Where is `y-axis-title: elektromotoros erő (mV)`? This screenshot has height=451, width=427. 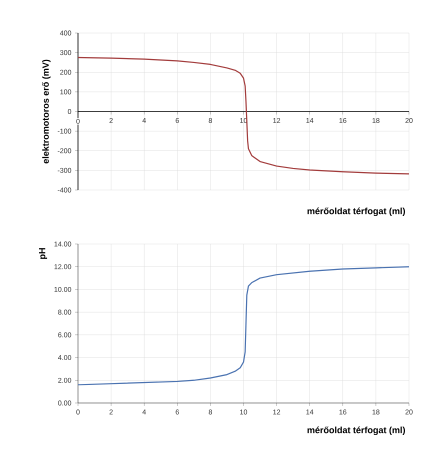
y-axis-title: elektromotoros erő (mV) is located at coordinates (46, 112).